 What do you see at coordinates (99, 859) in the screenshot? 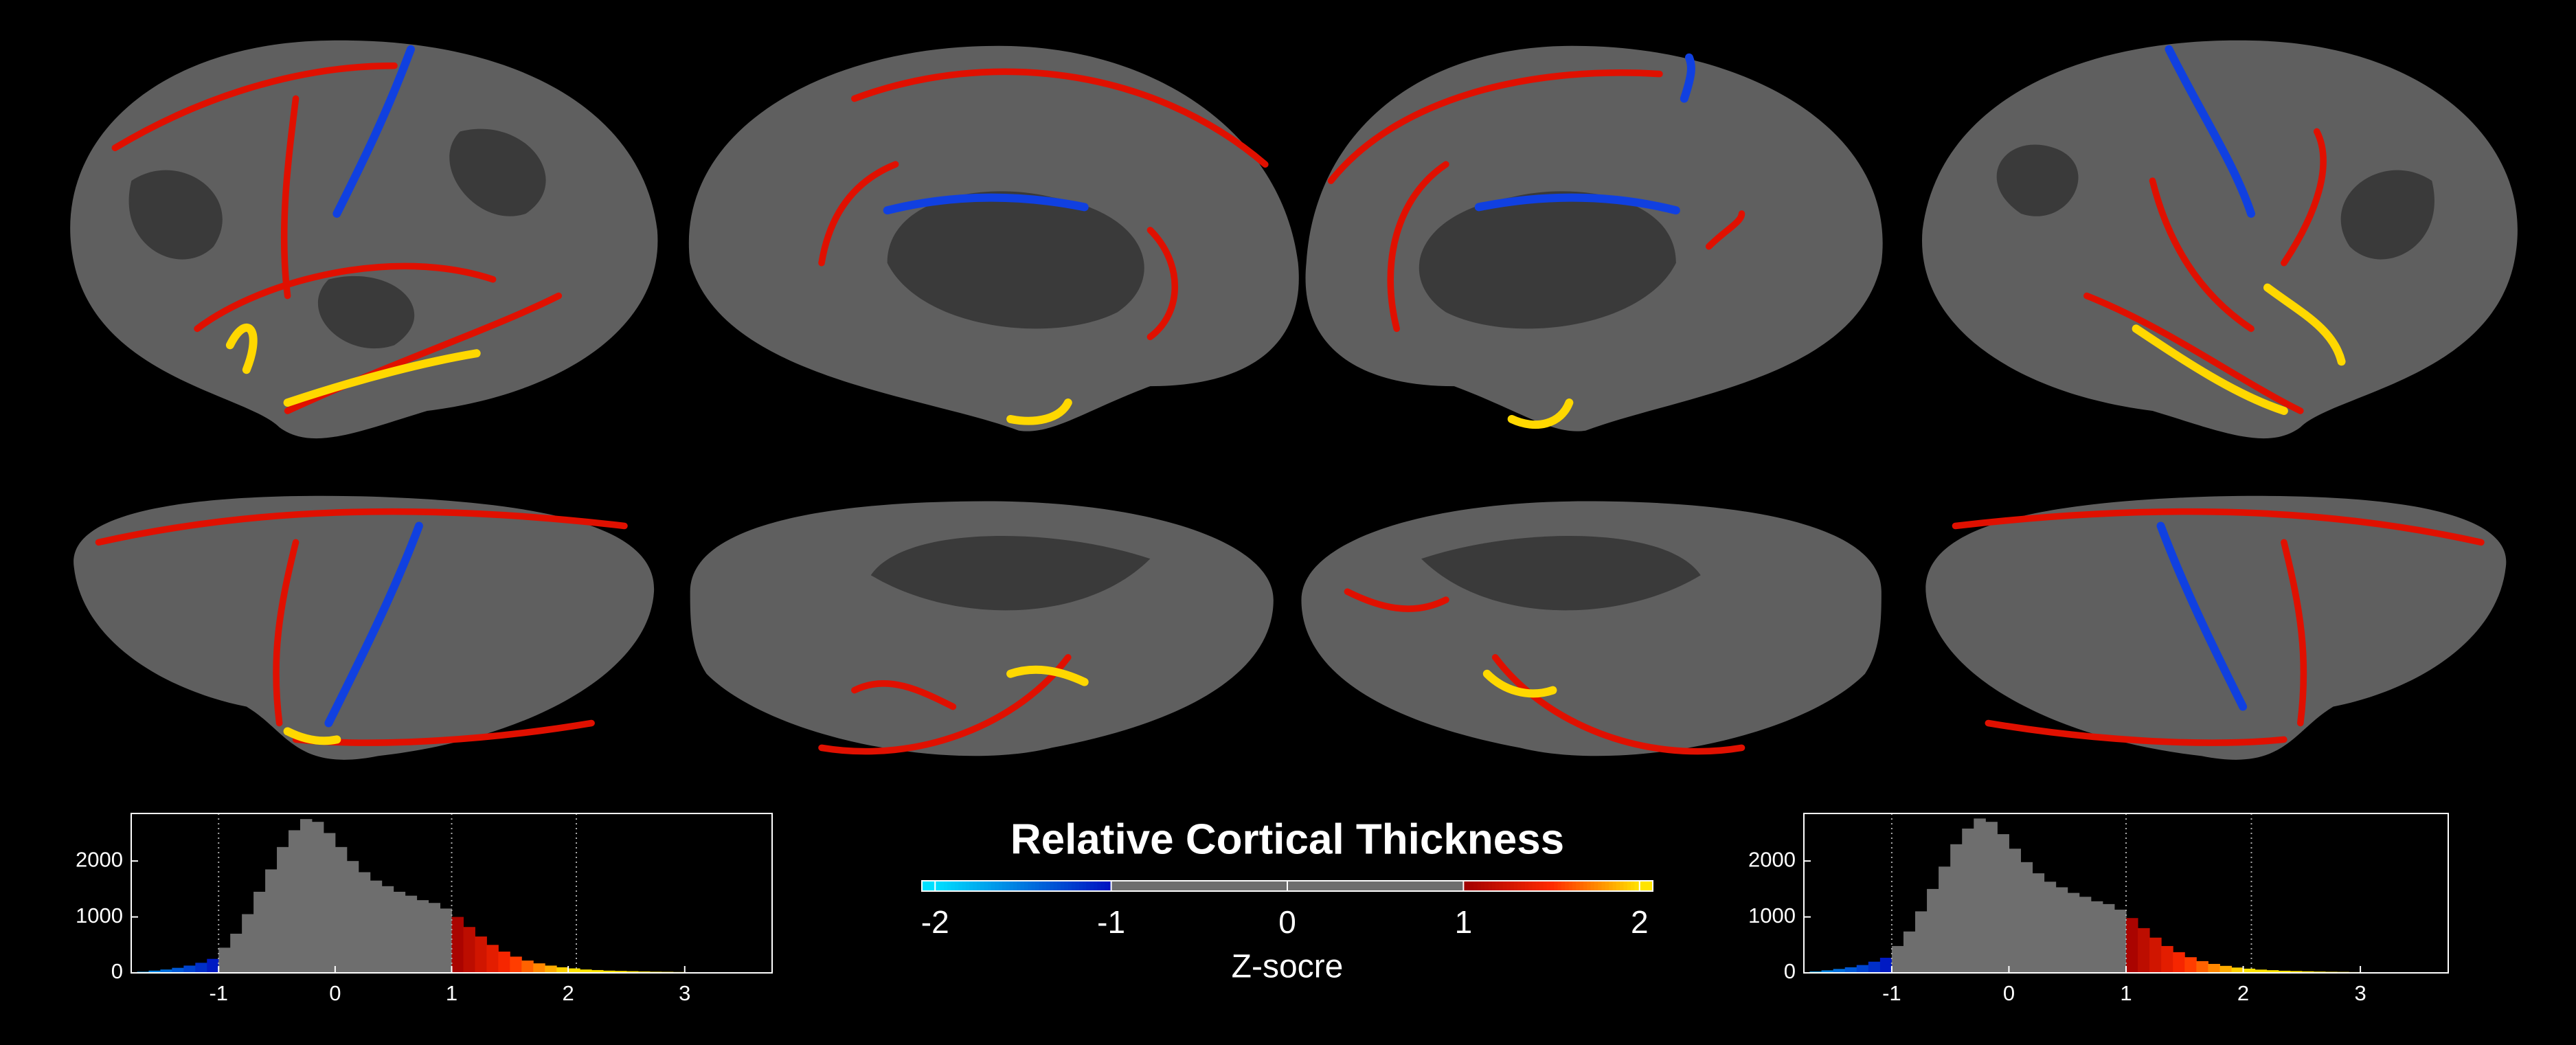
I see `y-tick-label: 2000` at bounding box center [99, 859].